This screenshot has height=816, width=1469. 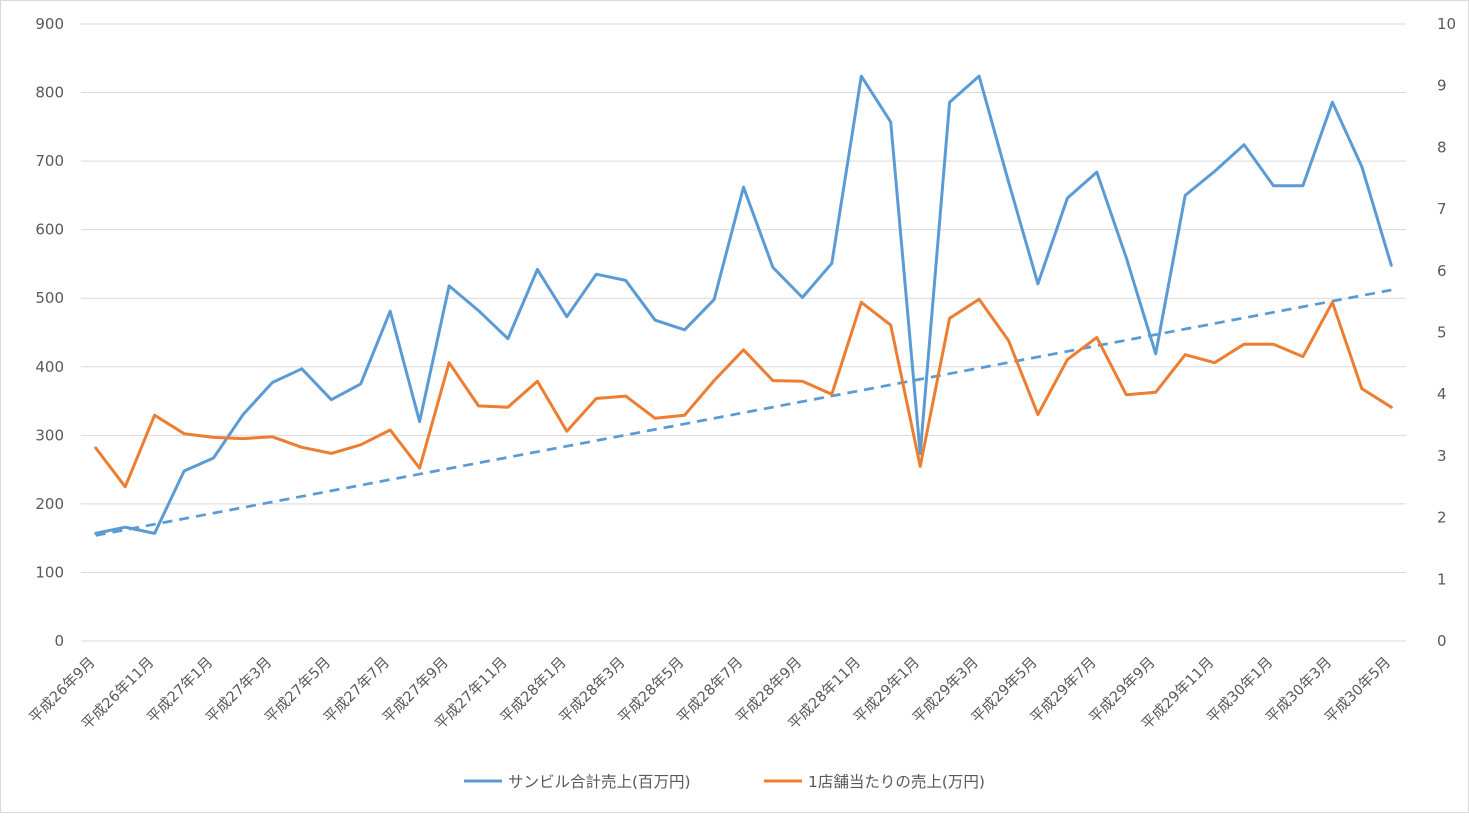 I want to click on y-right-tick-label: 1, so click(x=1442, y=579).